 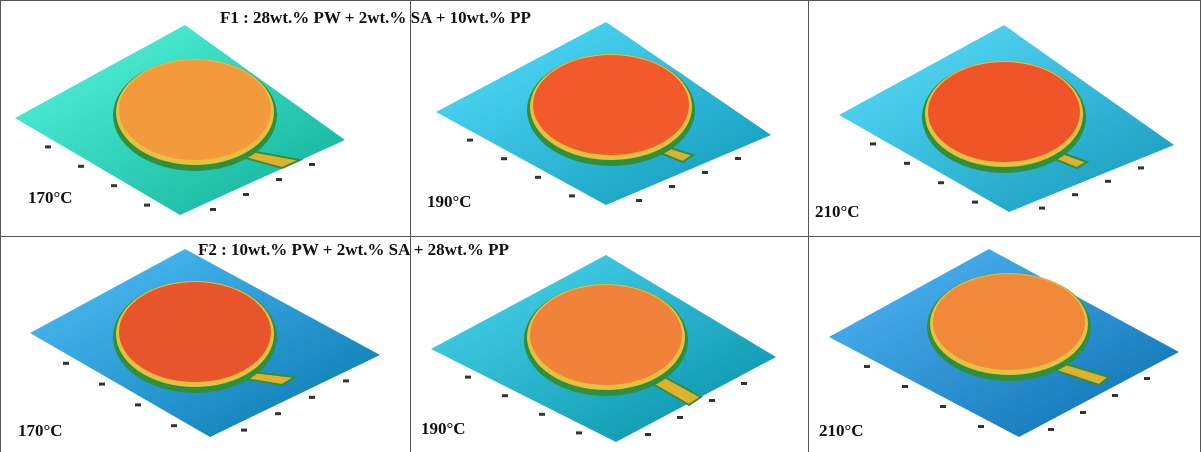 I want to click on row-title-f1: F1 : 28wt.% PW + 2wt.% SA + 10wt.% PP, so click(x=375, y=17).